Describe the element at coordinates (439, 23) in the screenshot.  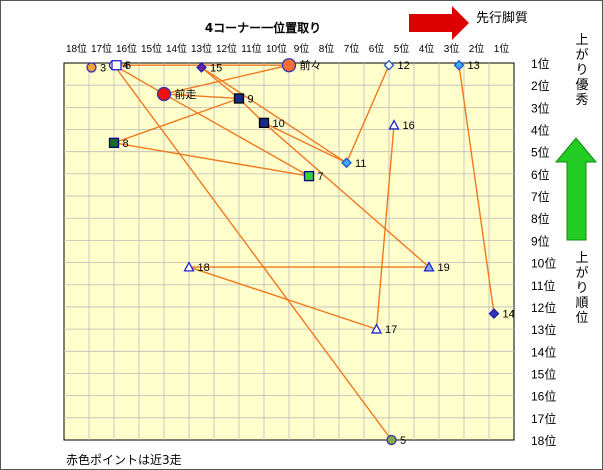
I see `red-right-arrow-icon` at that location.